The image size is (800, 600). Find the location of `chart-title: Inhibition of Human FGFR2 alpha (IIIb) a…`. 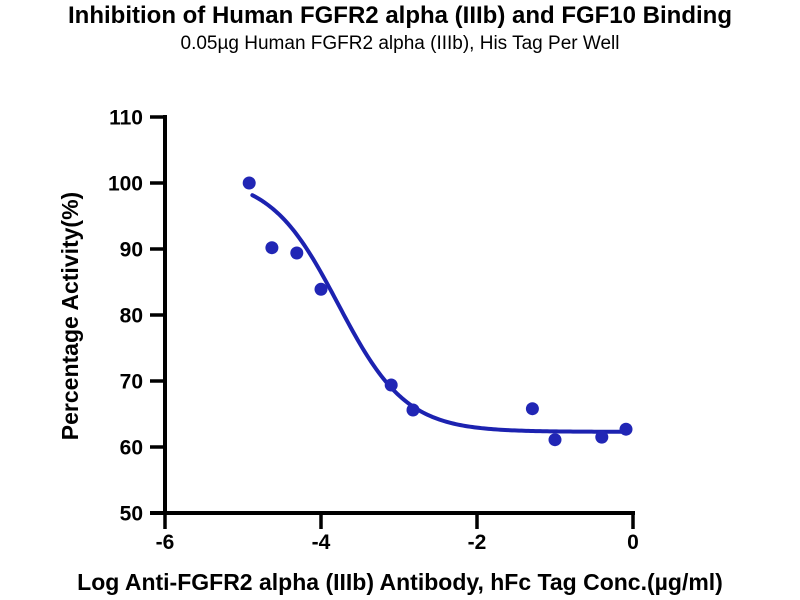

chart-title: Inhibition of Human FGFR2 alpha (IIIb) a… is located at coordinates (400, 15).